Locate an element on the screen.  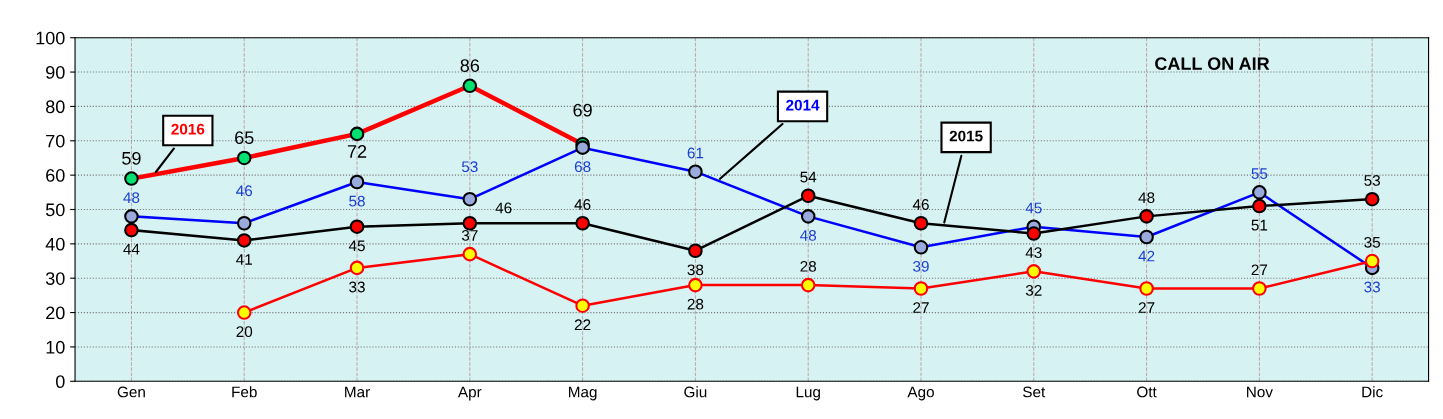
x-tick-label: Lug is located at coordinates (808, 393).